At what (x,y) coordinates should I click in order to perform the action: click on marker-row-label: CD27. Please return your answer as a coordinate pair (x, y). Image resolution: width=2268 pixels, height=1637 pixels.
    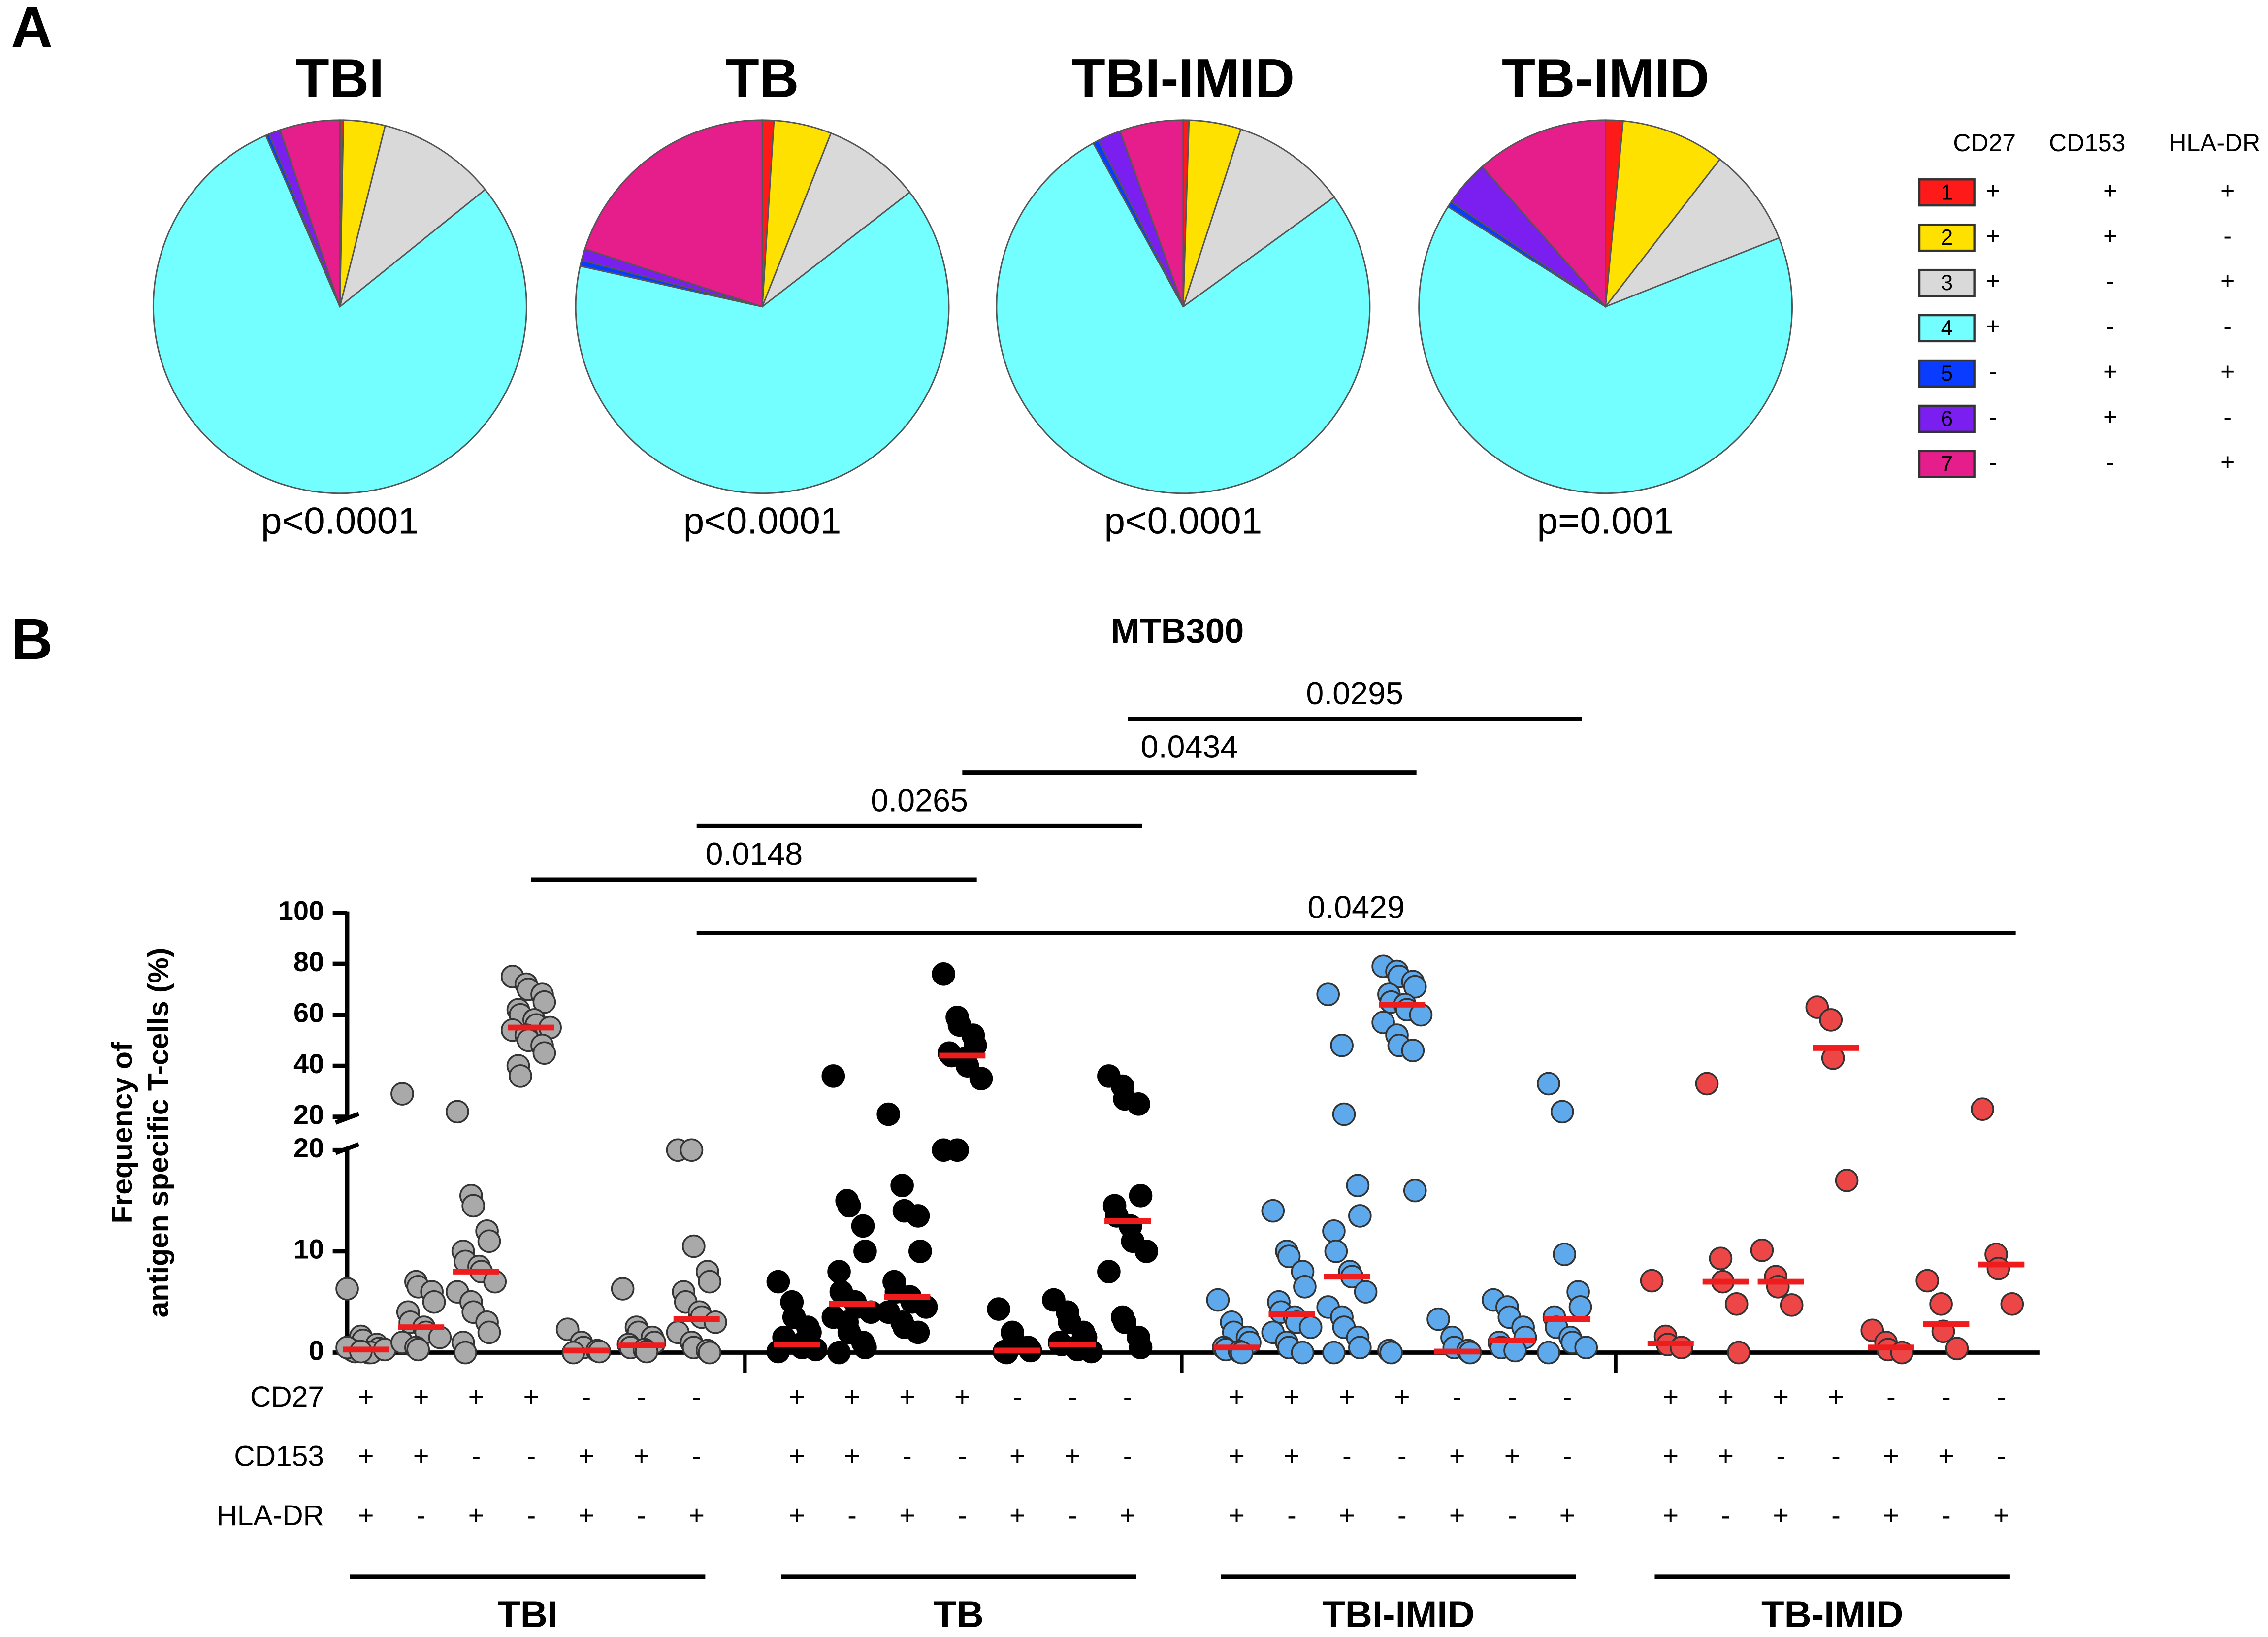
    Looking at the image, I should click on (287, 1397).